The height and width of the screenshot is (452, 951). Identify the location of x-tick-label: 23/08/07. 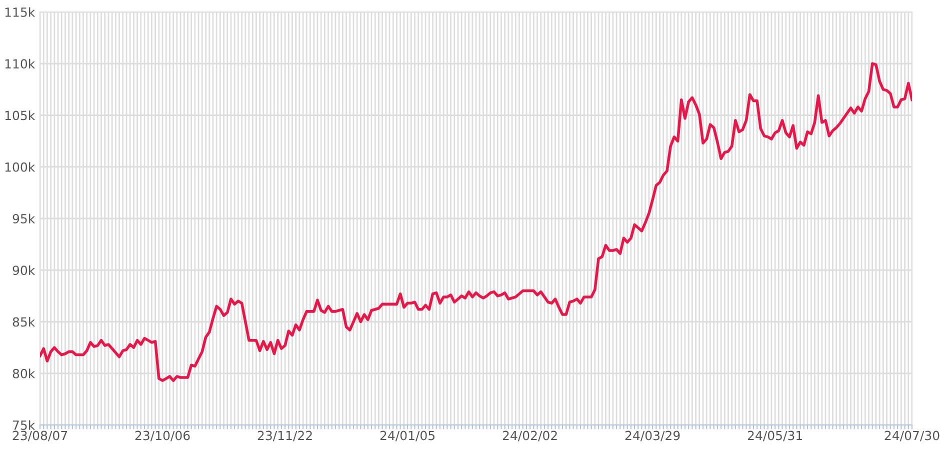
(39, 436).